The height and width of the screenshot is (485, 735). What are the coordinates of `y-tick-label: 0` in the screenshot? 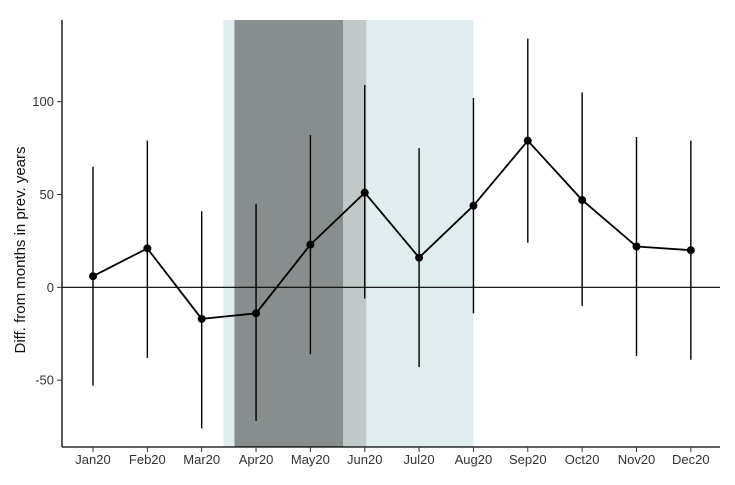 It's located at (50, 287).